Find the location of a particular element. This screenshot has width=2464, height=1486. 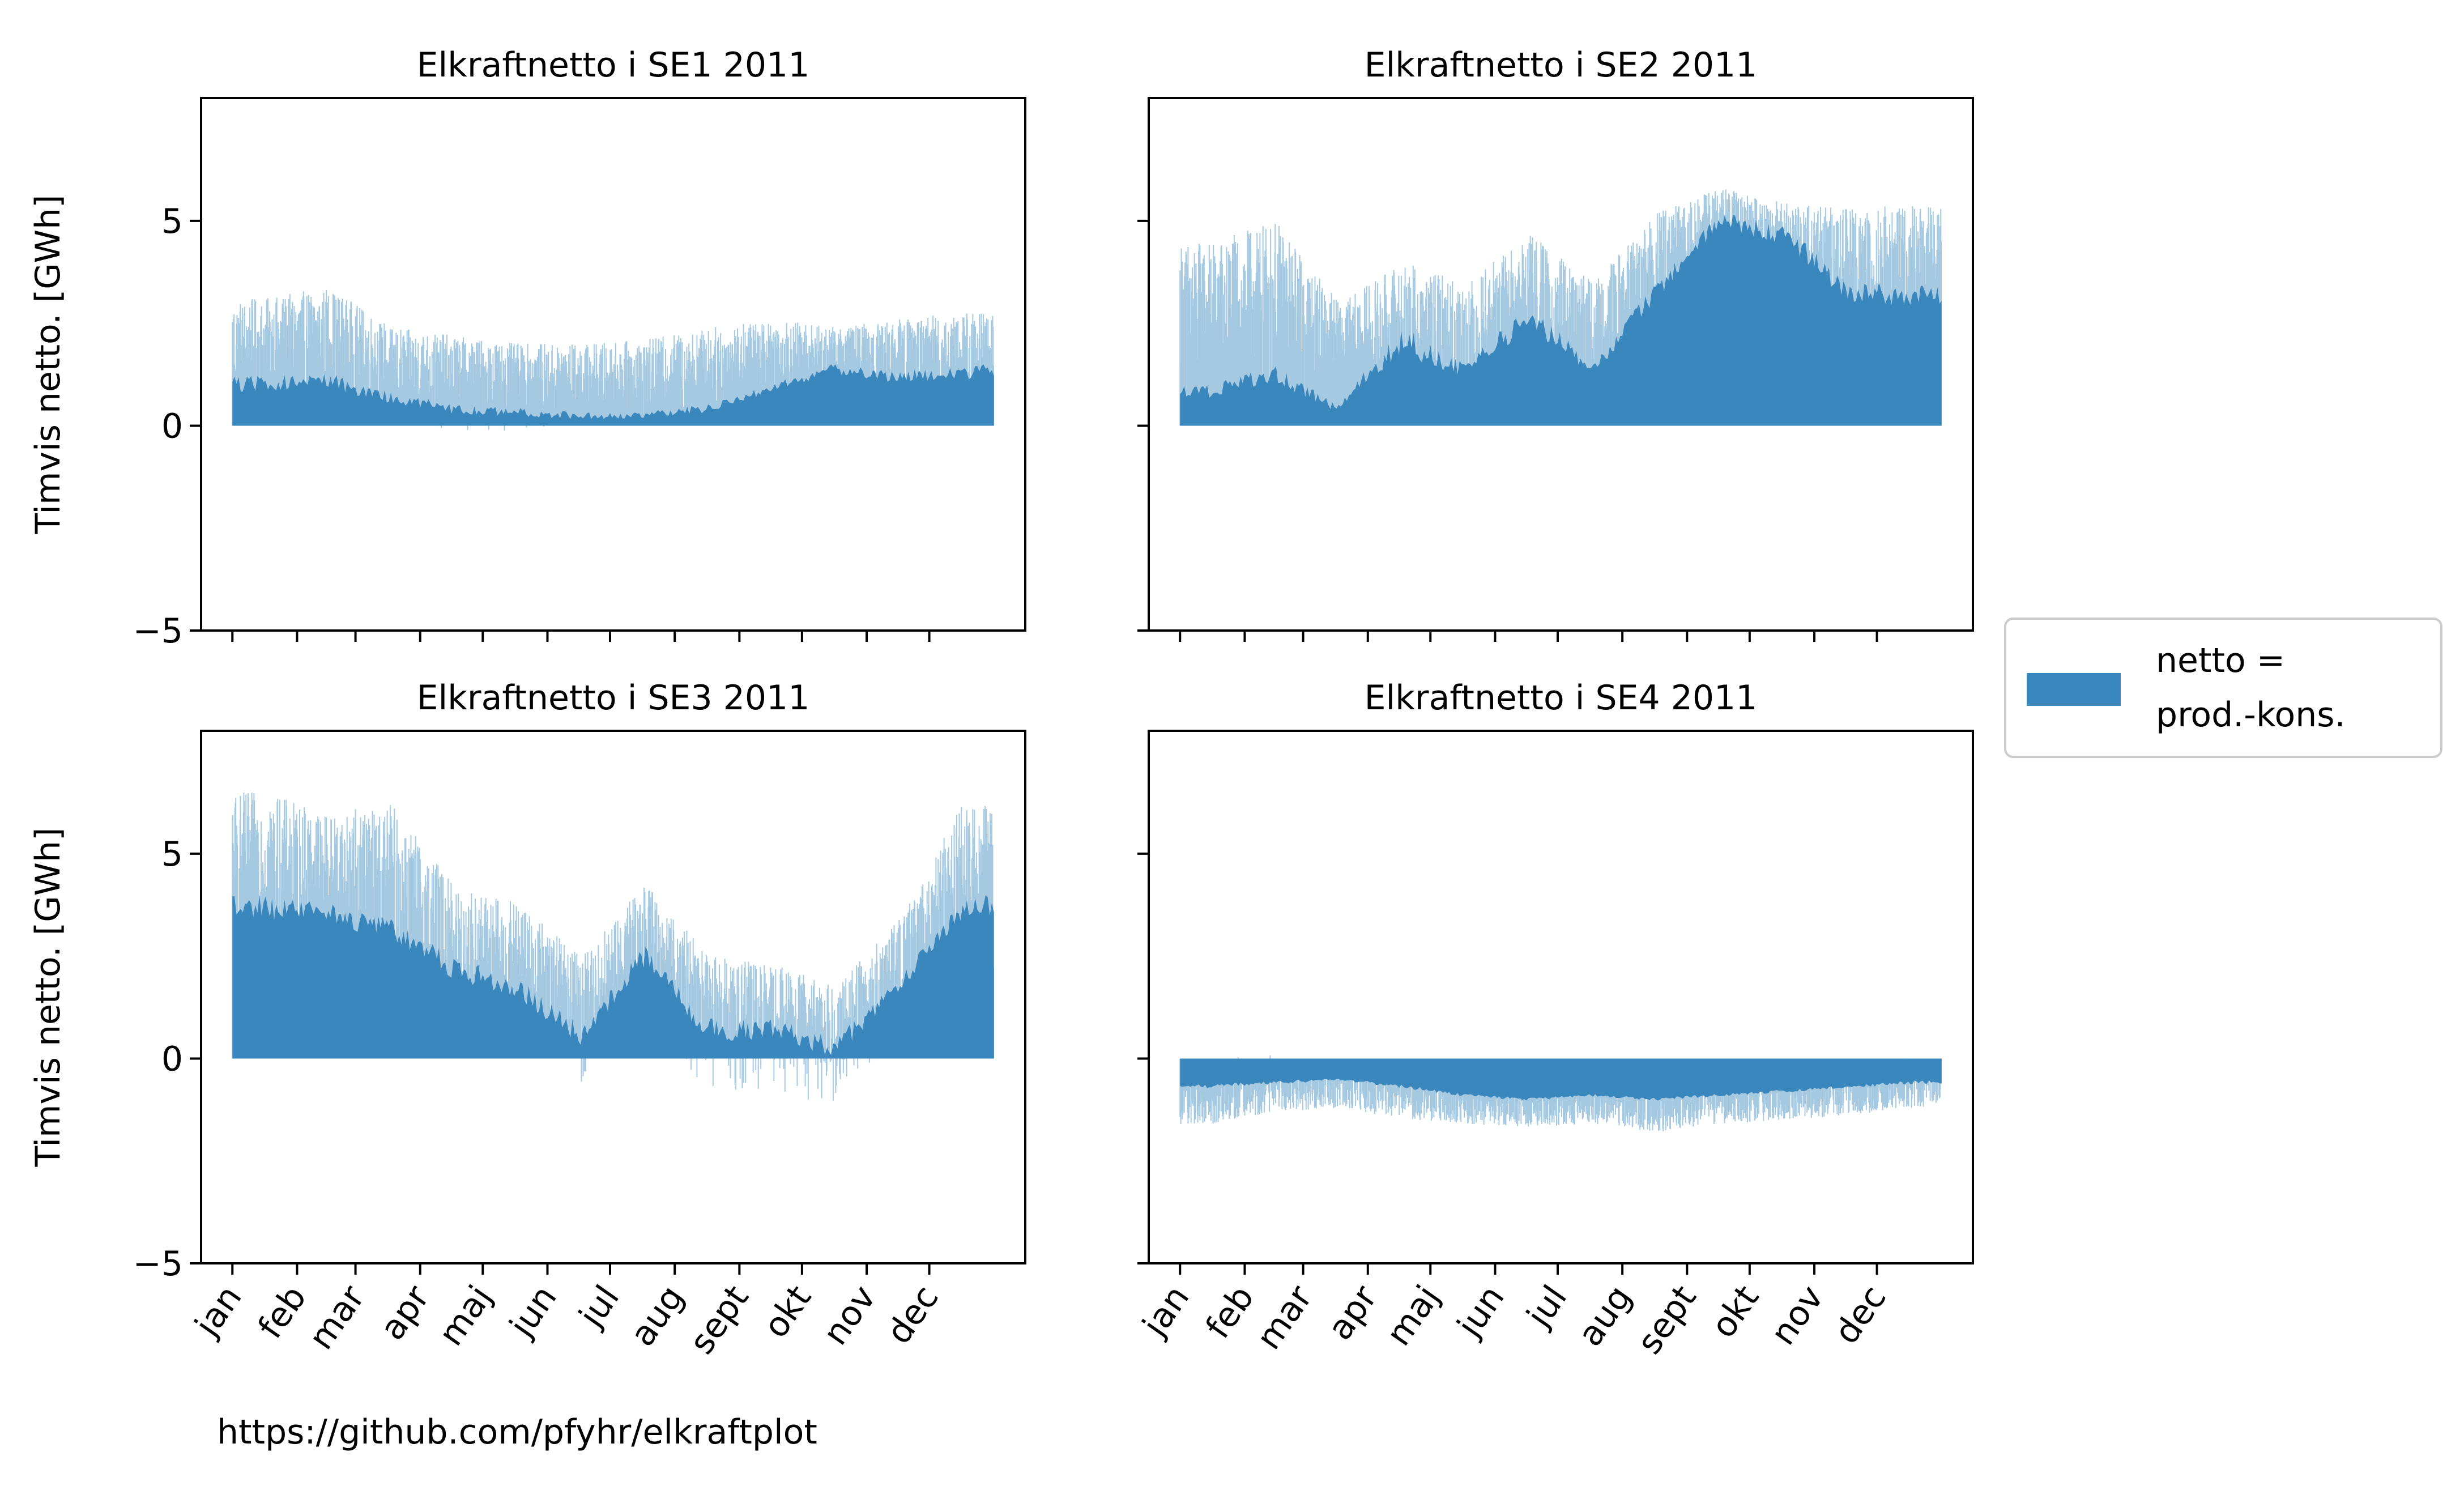

legend: netto = prod.-kons. is located at coordinates (2223, 688).